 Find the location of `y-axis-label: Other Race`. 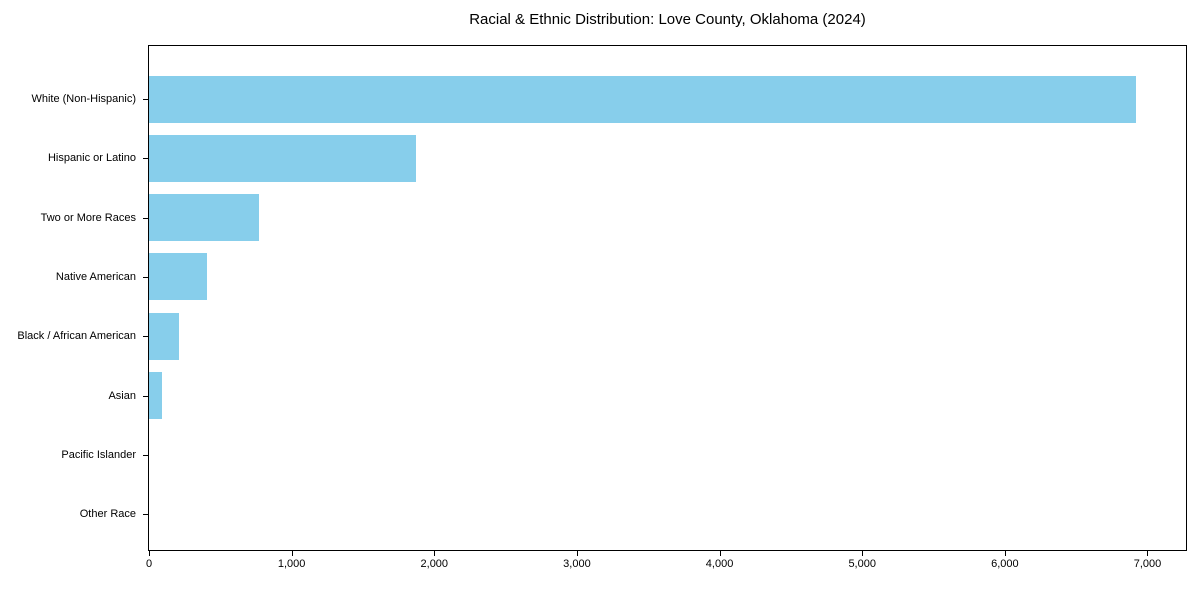

y-axis-label: Other Race is located at coordinates (107, 514).